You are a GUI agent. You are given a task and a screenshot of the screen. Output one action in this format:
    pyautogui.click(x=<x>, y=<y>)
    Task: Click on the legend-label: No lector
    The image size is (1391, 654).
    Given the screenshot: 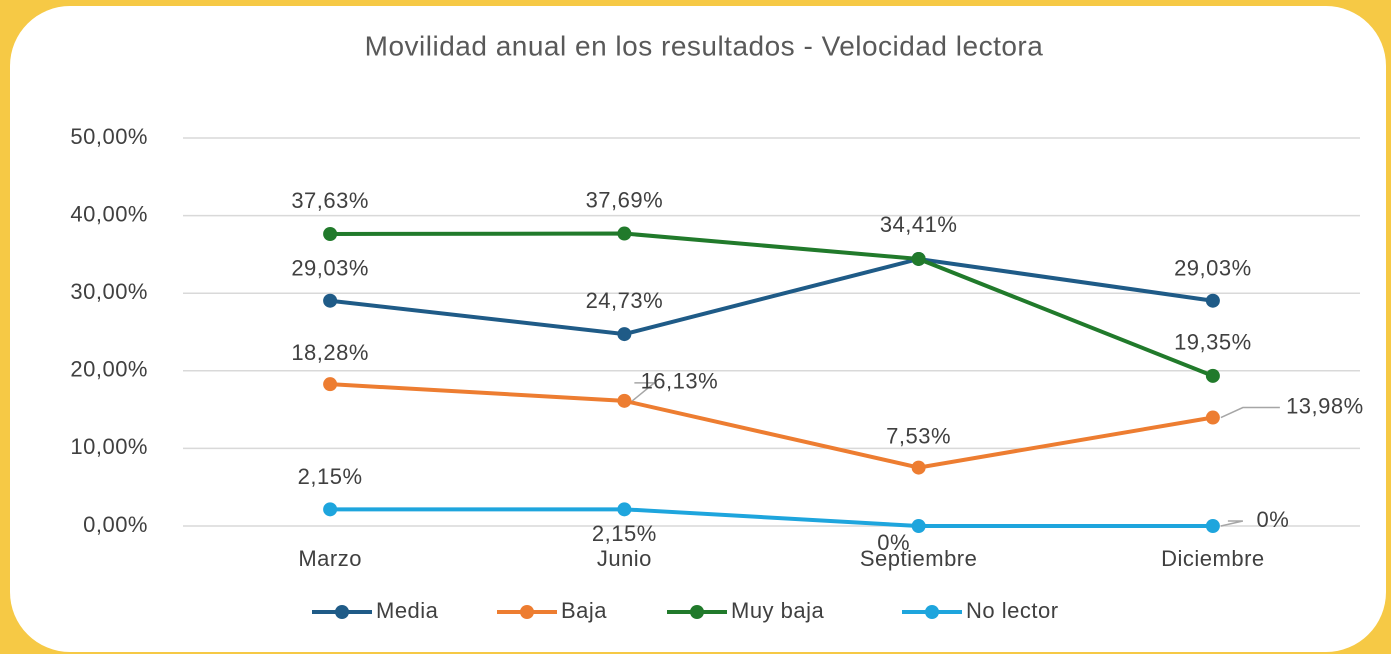 What is the action you would take?
    pyautogui.click(x=1012, y=610)
    